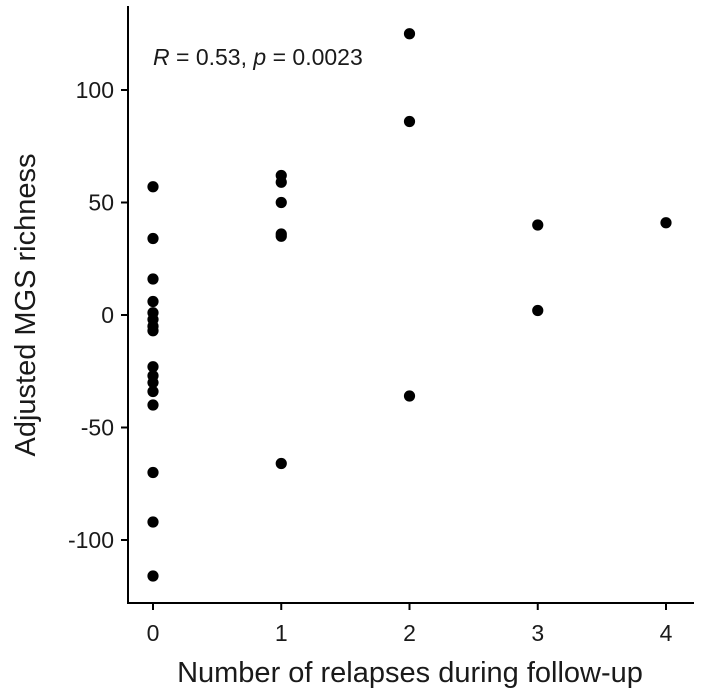  Describe the element at coordinates (107, 315) in the screenshot. I see `y-tick-label: 0` at that location.